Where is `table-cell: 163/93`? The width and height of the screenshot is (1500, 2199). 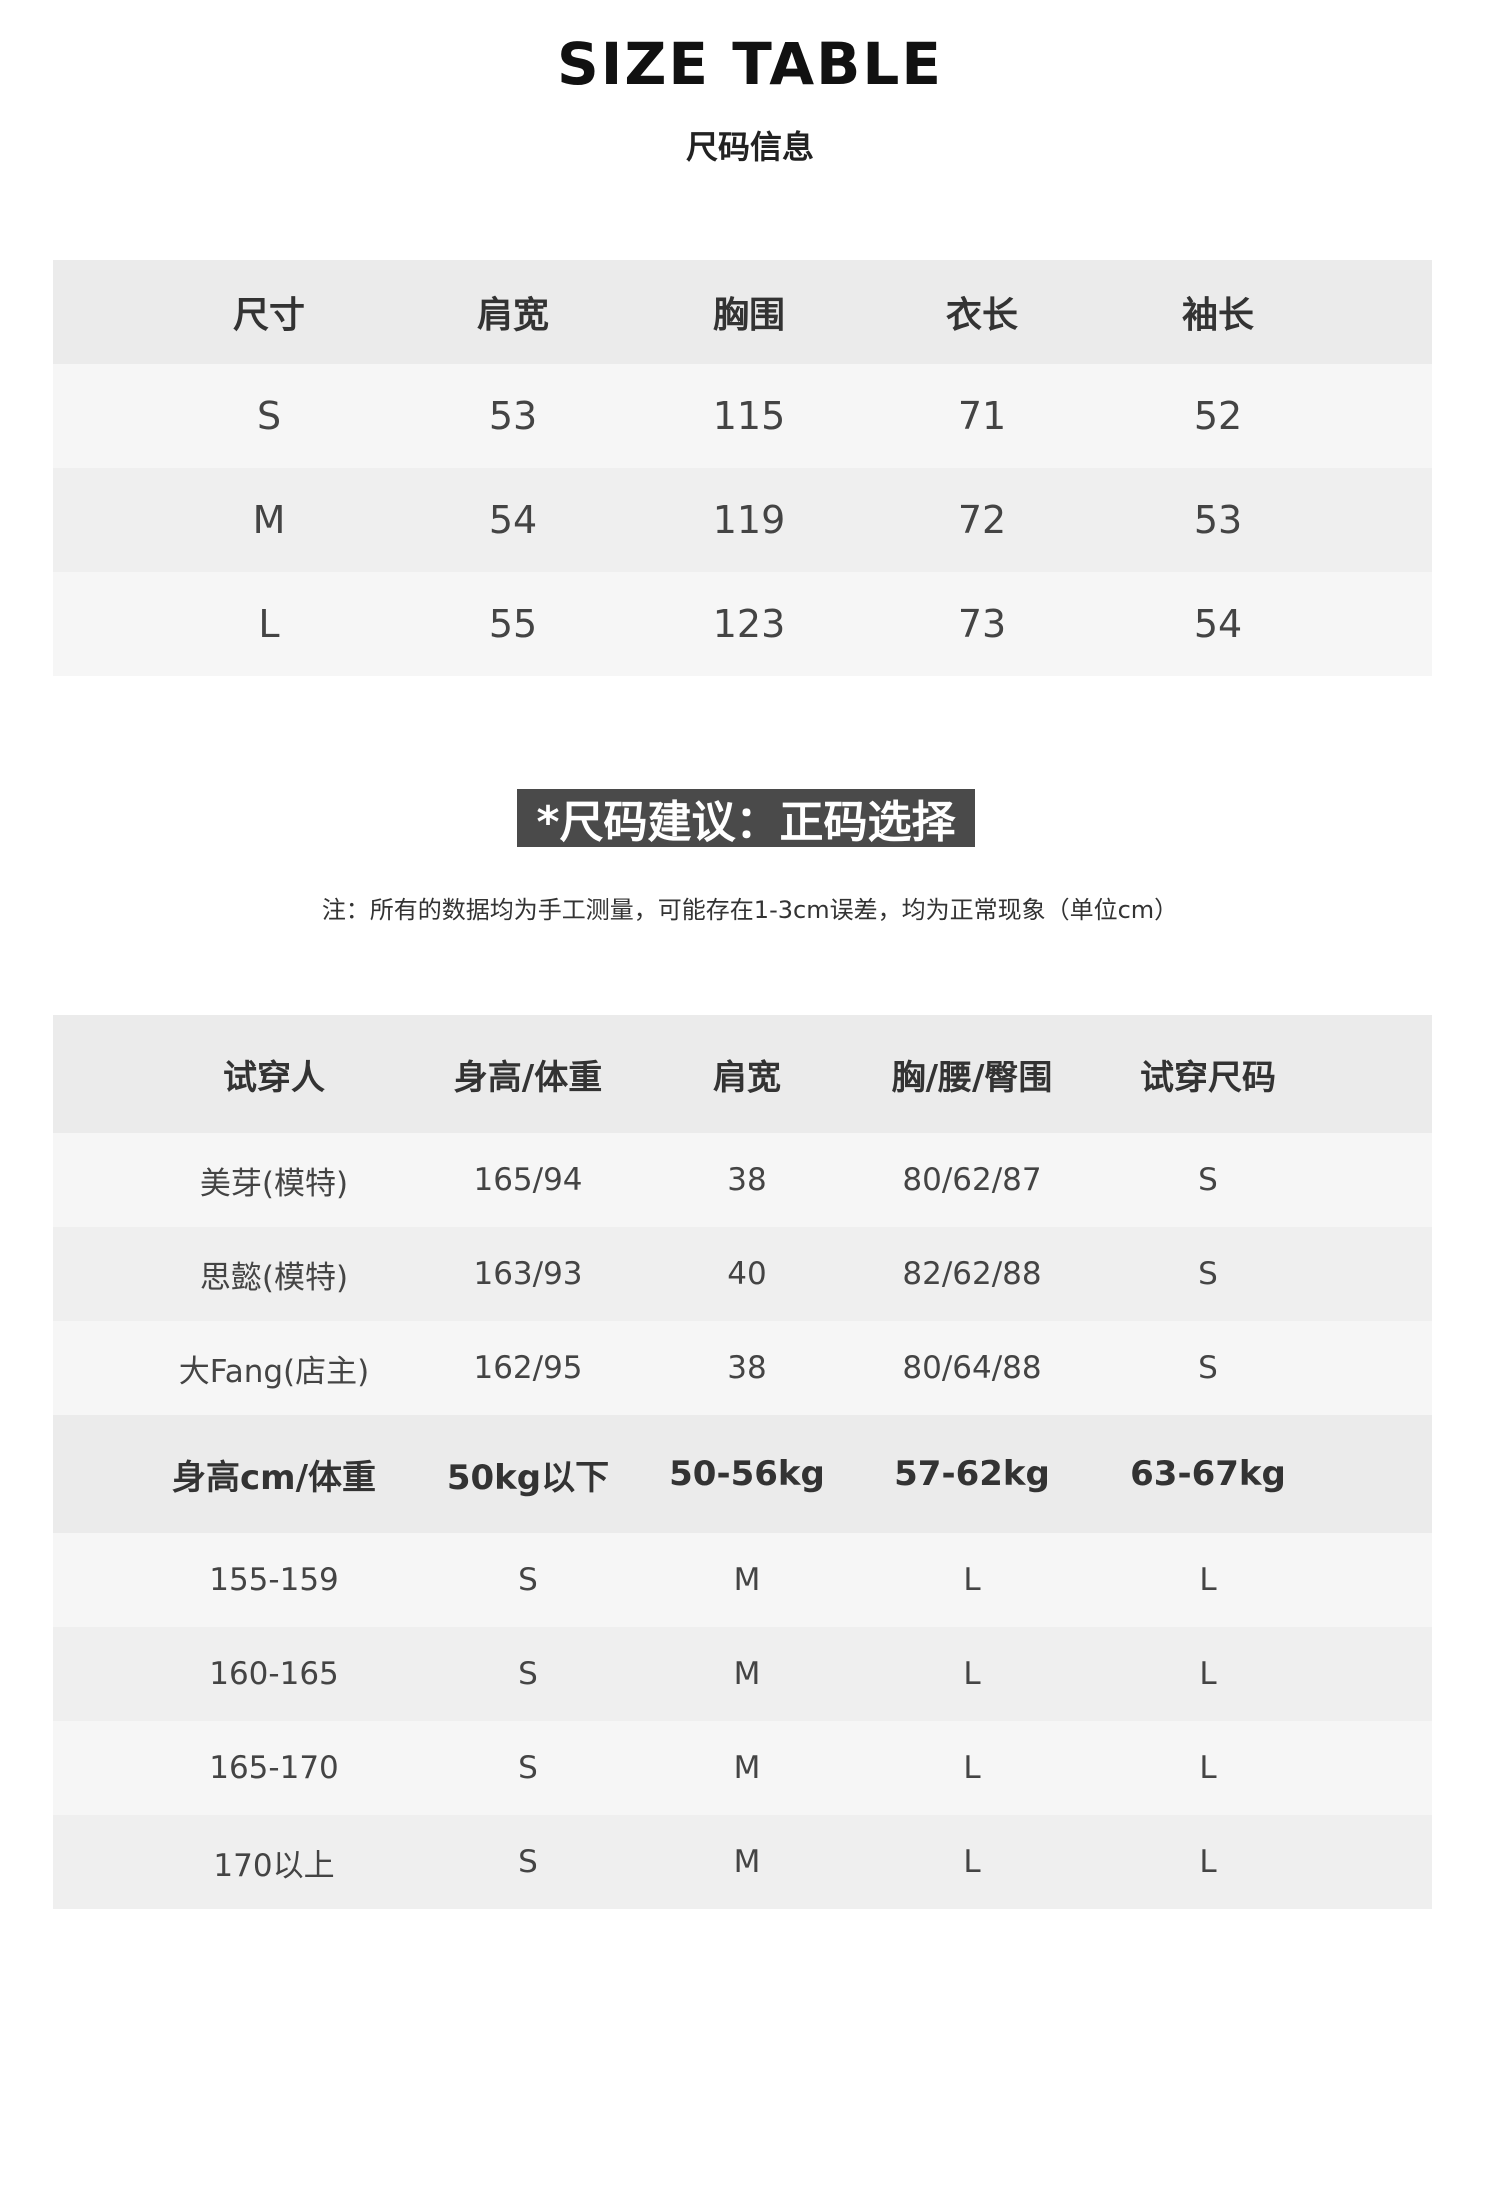 table-cell: 163/93 is located at coordinates (528, 1274).